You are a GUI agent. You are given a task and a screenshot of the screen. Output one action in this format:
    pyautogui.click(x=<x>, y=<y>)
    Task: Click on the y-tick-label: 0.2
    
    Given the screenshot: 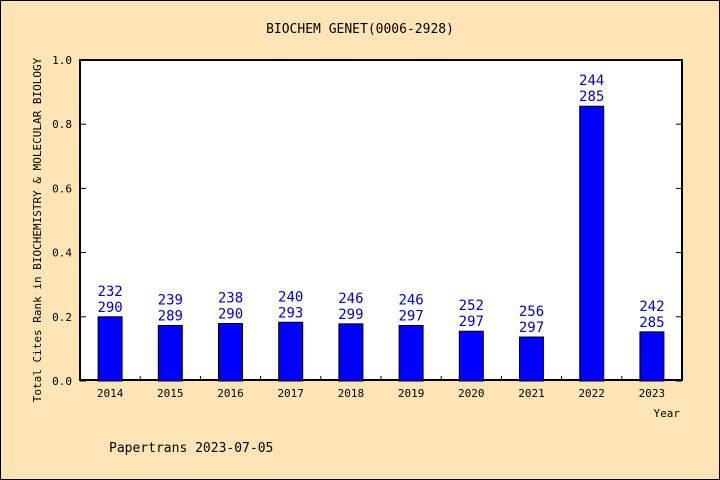 What is the action you would take?
    pyautogui.click(x=62, y=317)
    